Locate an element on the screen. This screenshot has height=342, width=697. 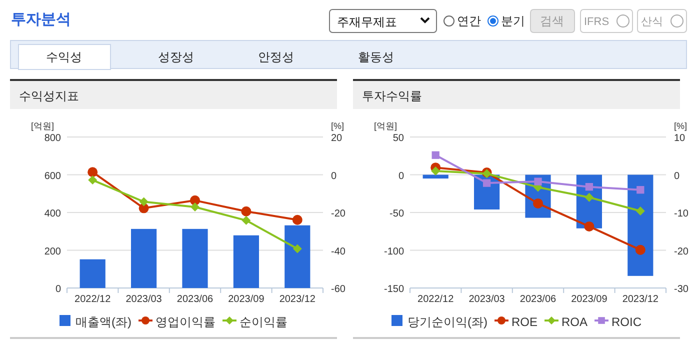
text: 성장성 is located at coordinates (176, 57).